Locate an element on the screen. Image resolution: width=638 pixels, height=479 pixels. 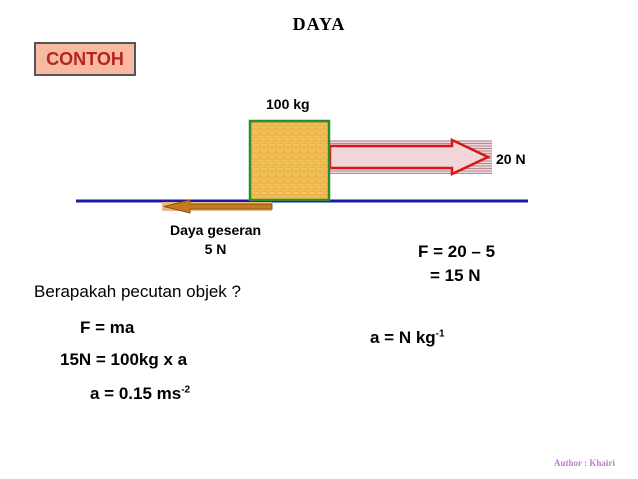
mass-label: 100 kg is located at coordinates (288, 104).